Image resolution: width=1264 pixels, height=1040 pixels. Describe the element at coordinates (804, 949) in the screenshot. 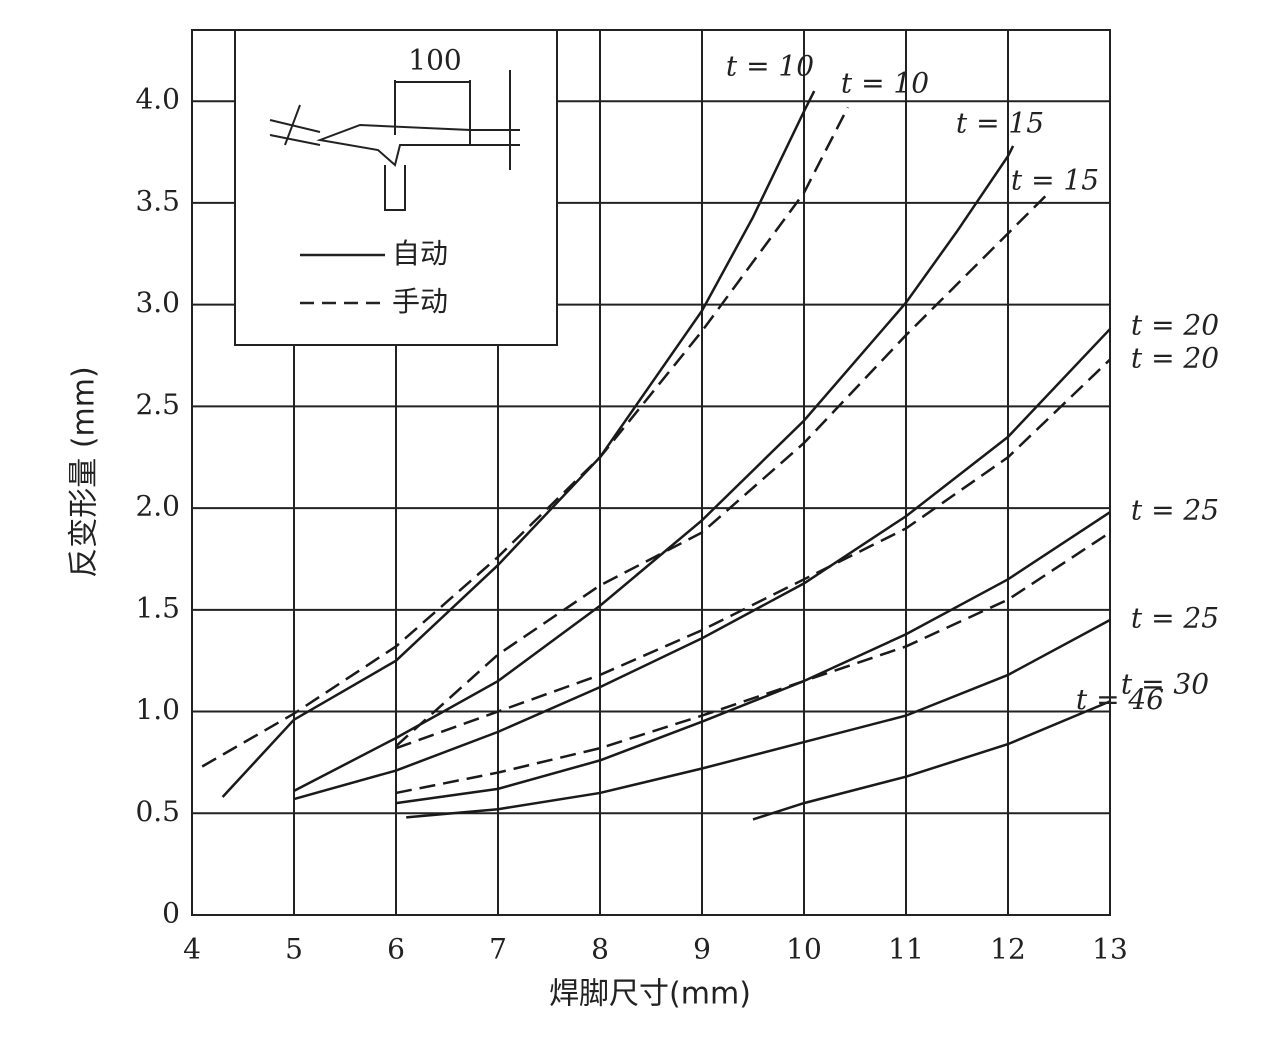

I see `x-tick-label: 10` at that location.